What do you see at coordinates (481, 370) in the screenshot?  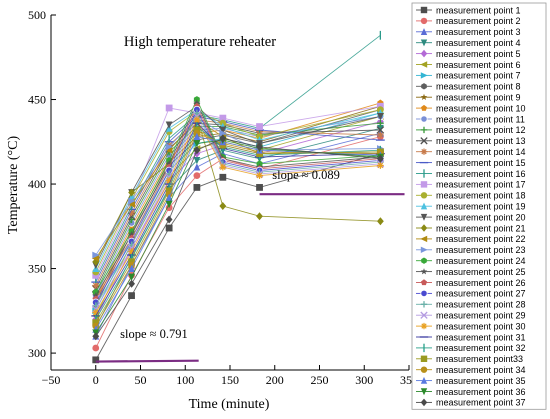 I see `legend-label: measurement point 34` at bounding box center [481, 370].